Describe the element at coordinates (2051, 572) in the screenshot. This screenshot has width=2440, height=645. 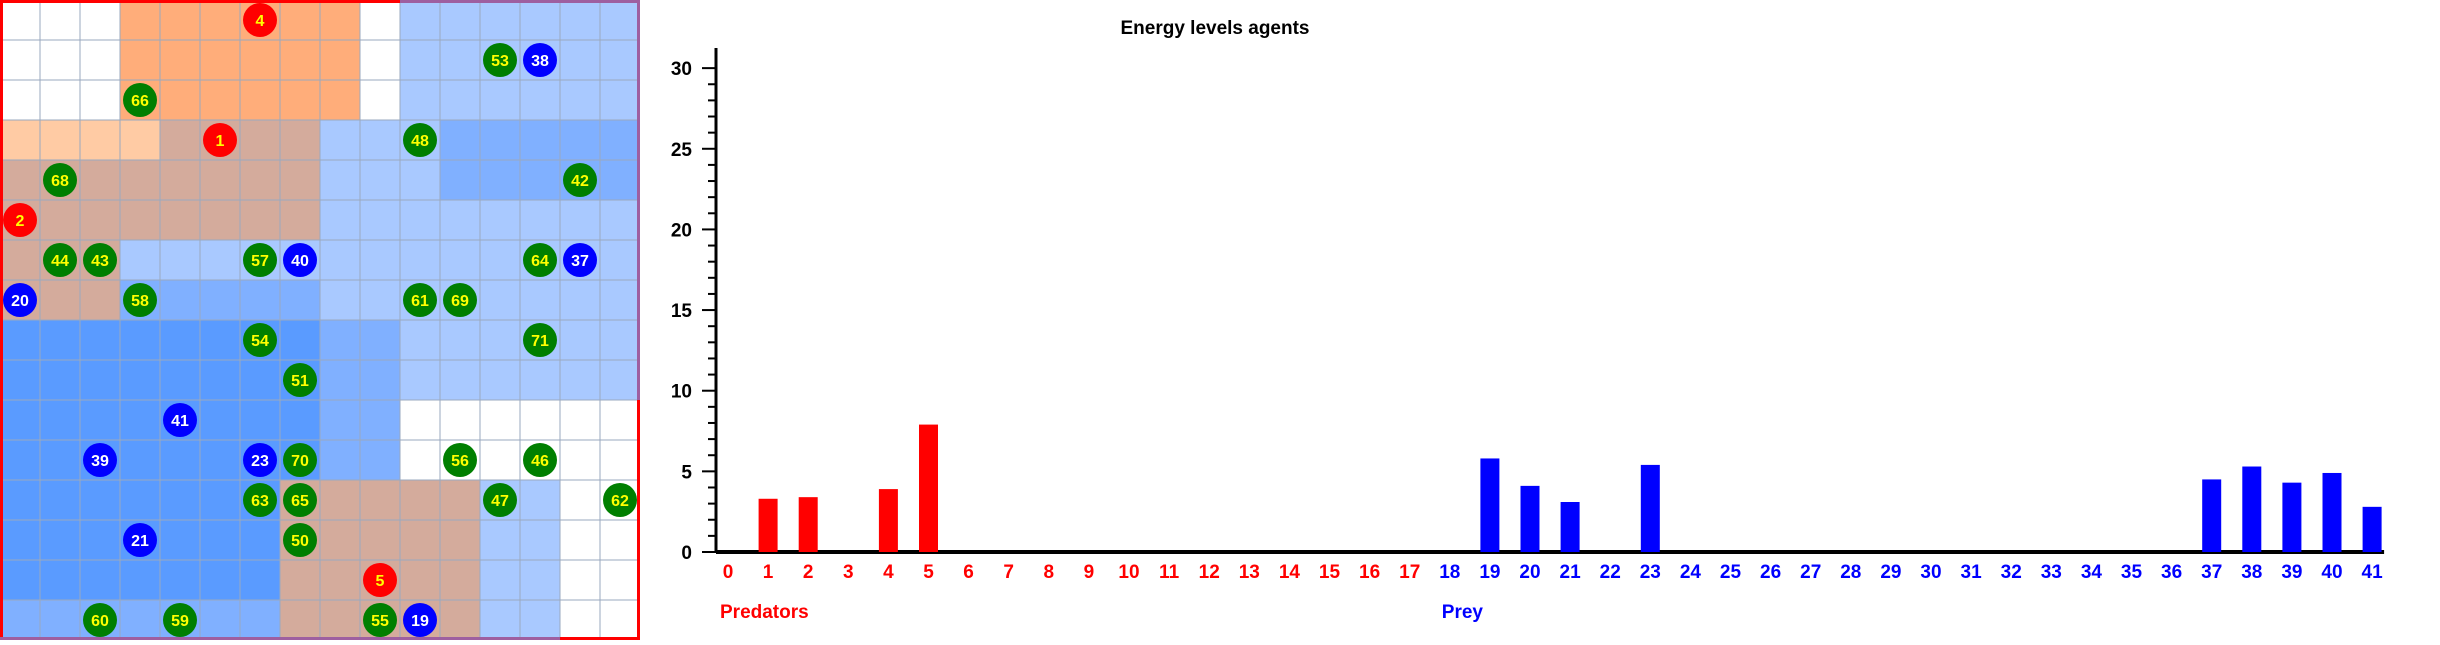
I see `x-tick-label: 33` at that location.